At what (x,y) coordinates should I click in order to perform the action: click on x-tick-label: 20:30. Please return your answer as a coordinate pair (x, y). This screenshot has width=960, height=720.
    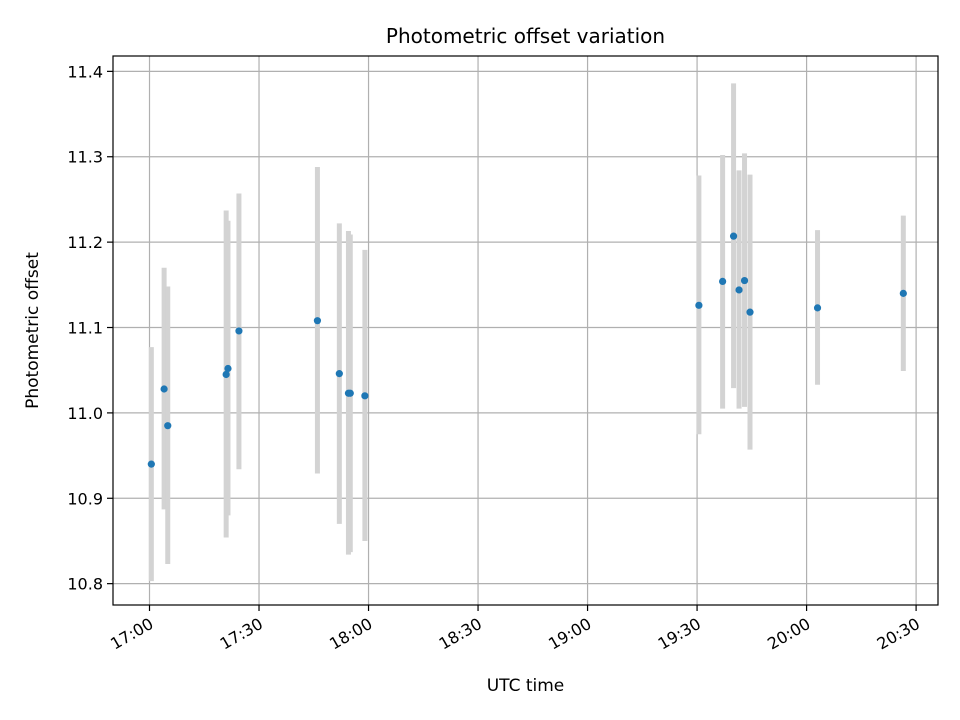
    Looking at the image, I should click on (898, 634).